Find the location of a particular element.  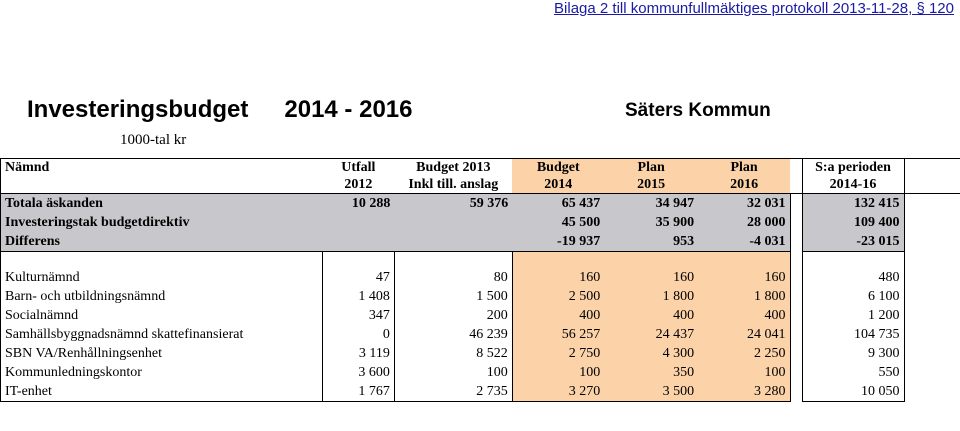

col-header-summa-2: 2014-16 is located at coordinates (853, 185).